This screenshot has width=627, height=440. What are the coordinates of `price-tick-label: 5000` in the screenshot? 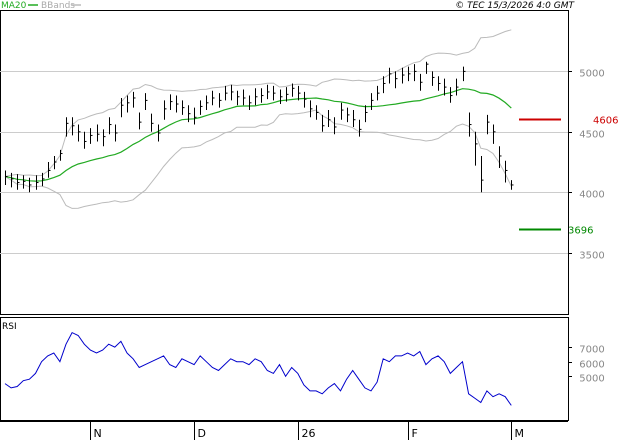 It's located at (591, 74).